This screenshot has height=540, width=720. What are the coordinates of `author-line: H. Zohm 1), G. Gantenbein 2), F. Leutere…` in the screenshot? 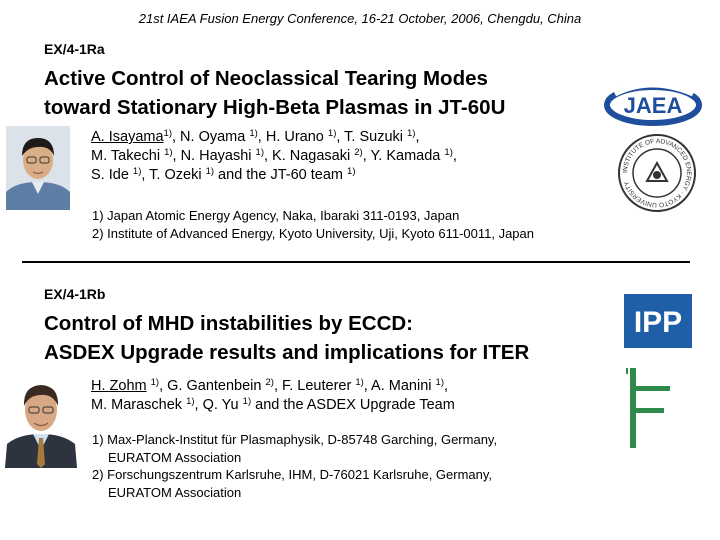 It's located at (273, 386).